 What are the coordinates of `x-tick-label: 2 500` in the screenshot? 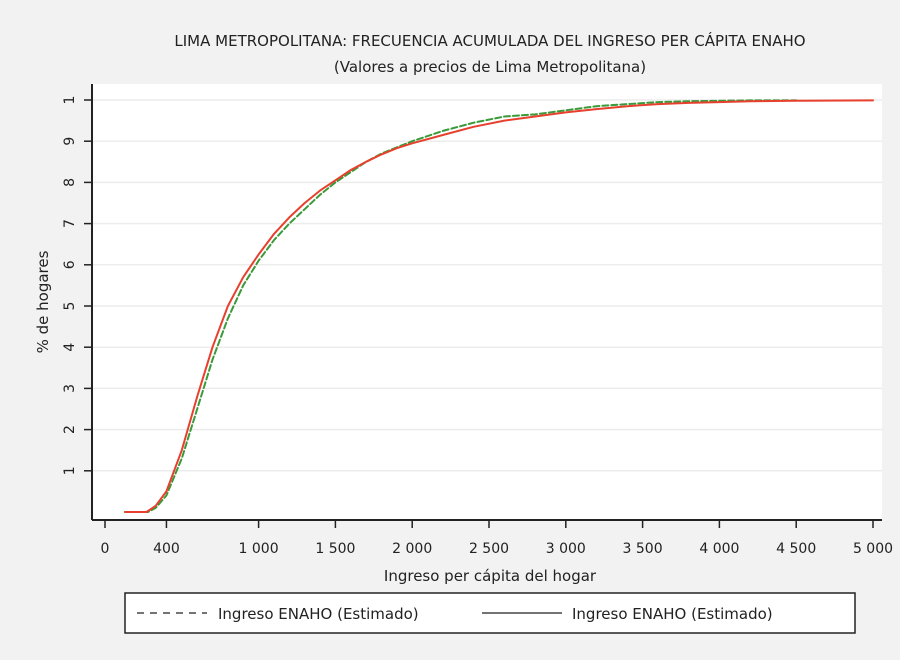 It's located at (489, 549).